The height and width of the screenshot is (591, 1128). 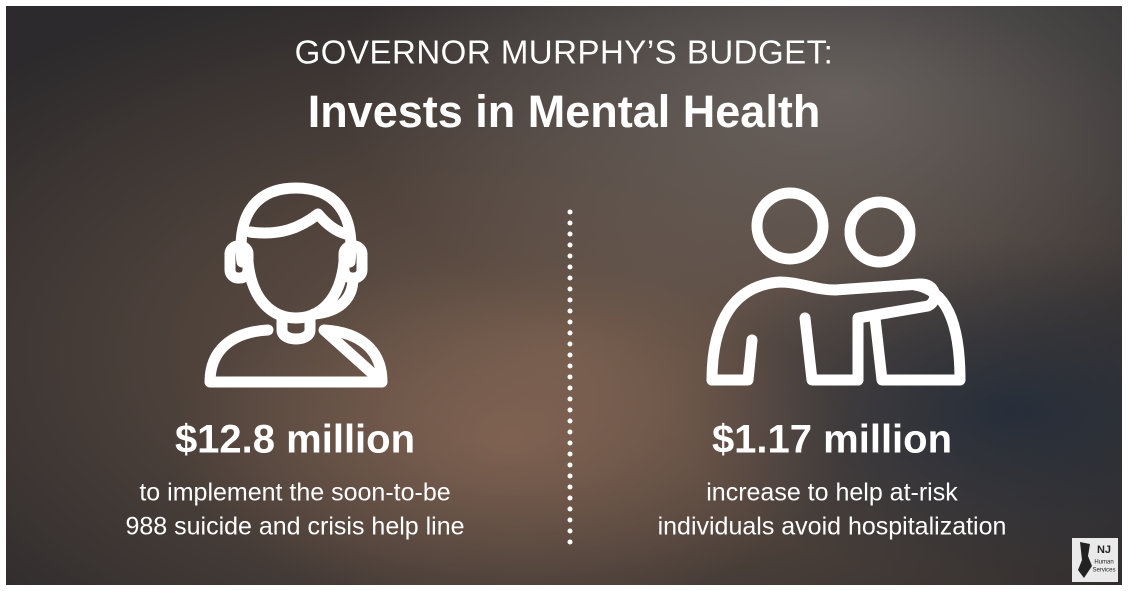 What do you see at coordinates (1104, 550) in the screenshot?
I see `logo-text: NJ` at bounding box center [1104, 550].